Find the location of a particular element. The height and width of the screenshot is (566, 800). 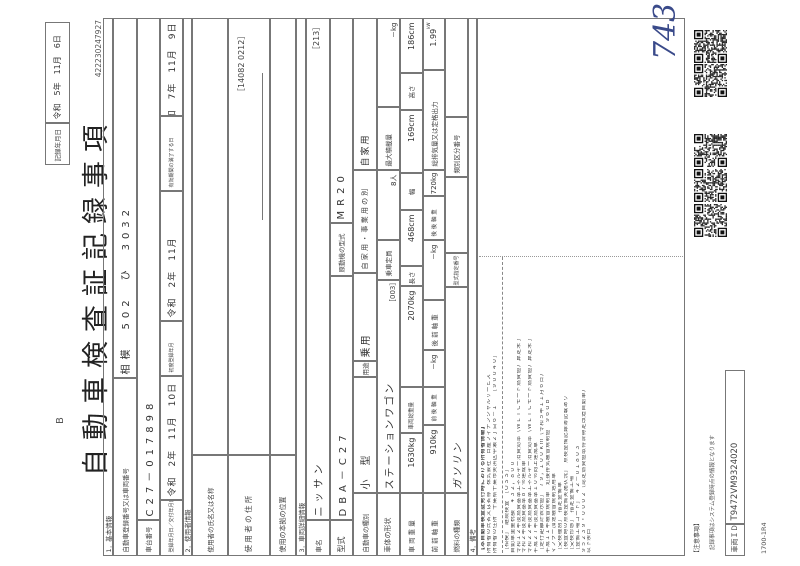

height-label: 高さ is located at coordinates (411, 92).